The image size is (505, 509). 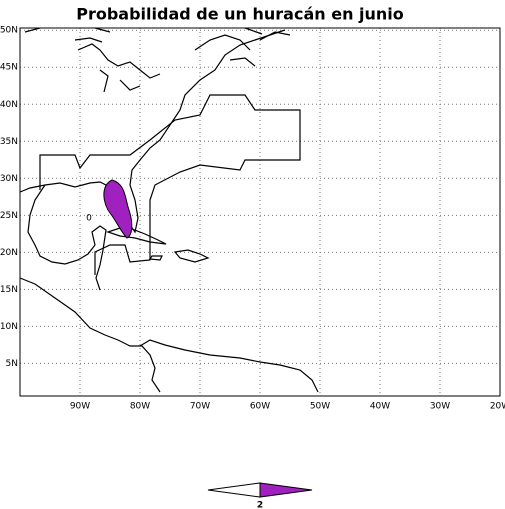 I want to click on jamaica, so click(x=155, y=258).